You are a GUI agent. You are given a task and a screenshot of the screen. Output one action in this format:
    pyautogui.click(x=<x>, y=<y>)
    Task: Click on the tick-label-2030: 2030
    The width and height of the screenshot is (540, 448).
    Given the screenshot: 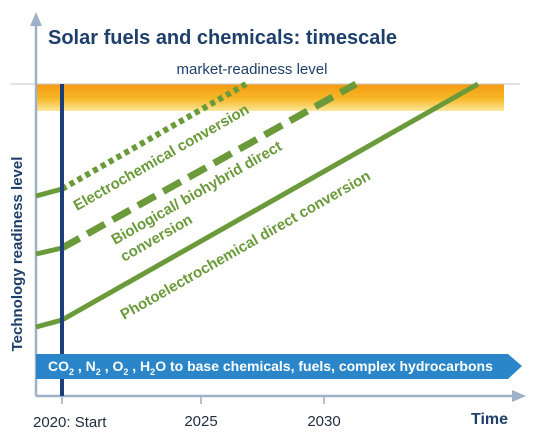 What is the action you would take?
    pyautogui.click(x=323, y=421)
    